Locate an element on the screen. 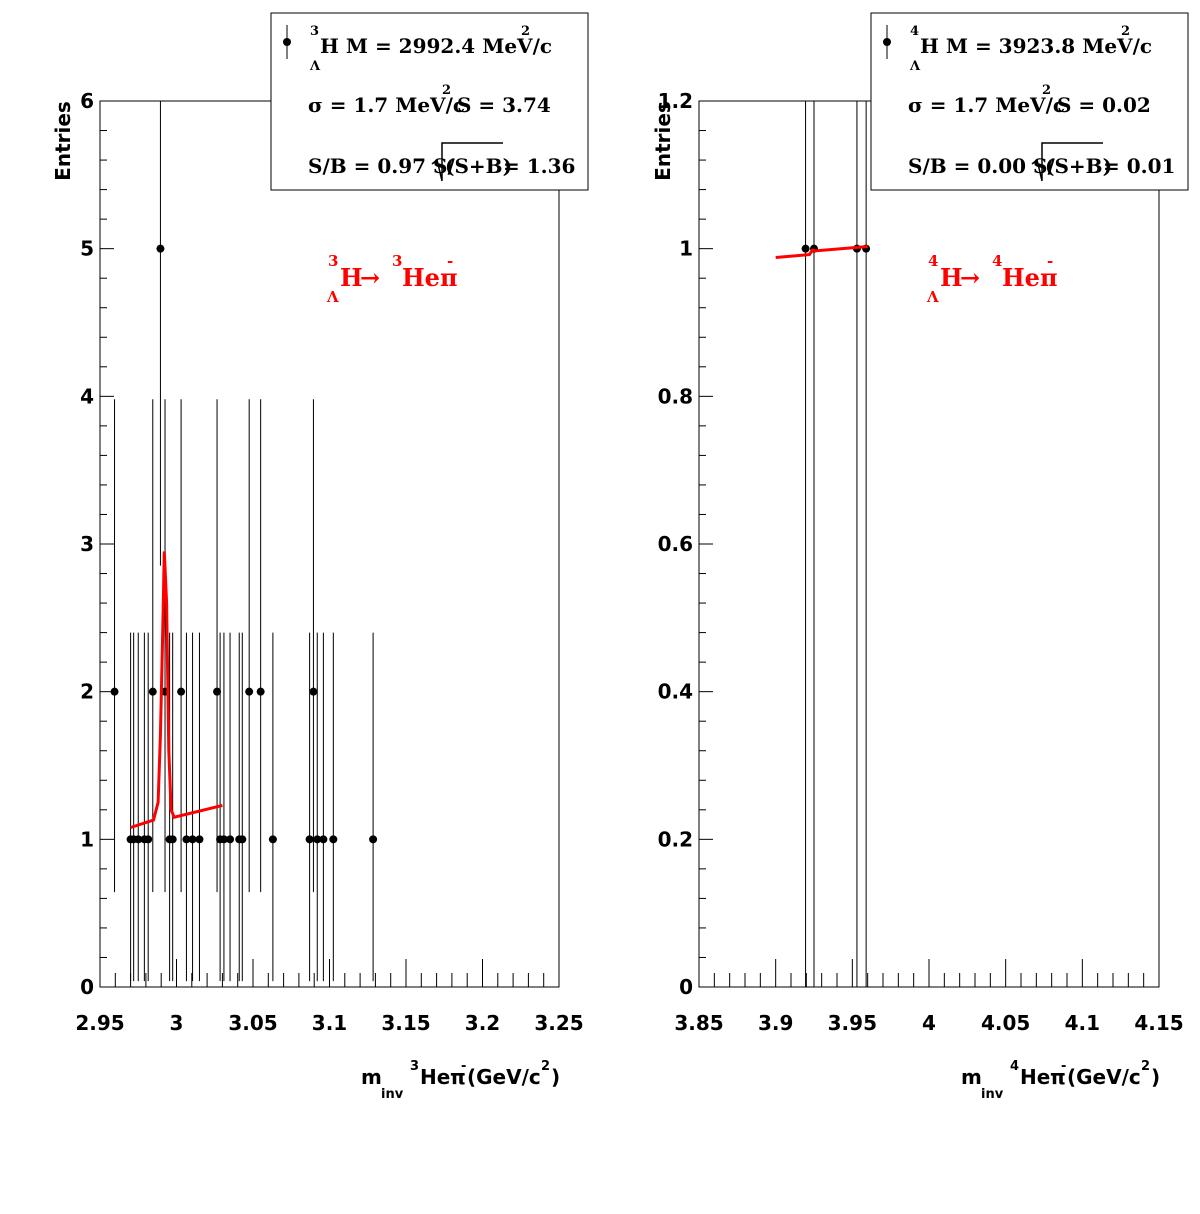 Image resolution: width=1200 pixels, height=1214 pixels. y-tick-label: 2 is located at coordinates (87, 692).